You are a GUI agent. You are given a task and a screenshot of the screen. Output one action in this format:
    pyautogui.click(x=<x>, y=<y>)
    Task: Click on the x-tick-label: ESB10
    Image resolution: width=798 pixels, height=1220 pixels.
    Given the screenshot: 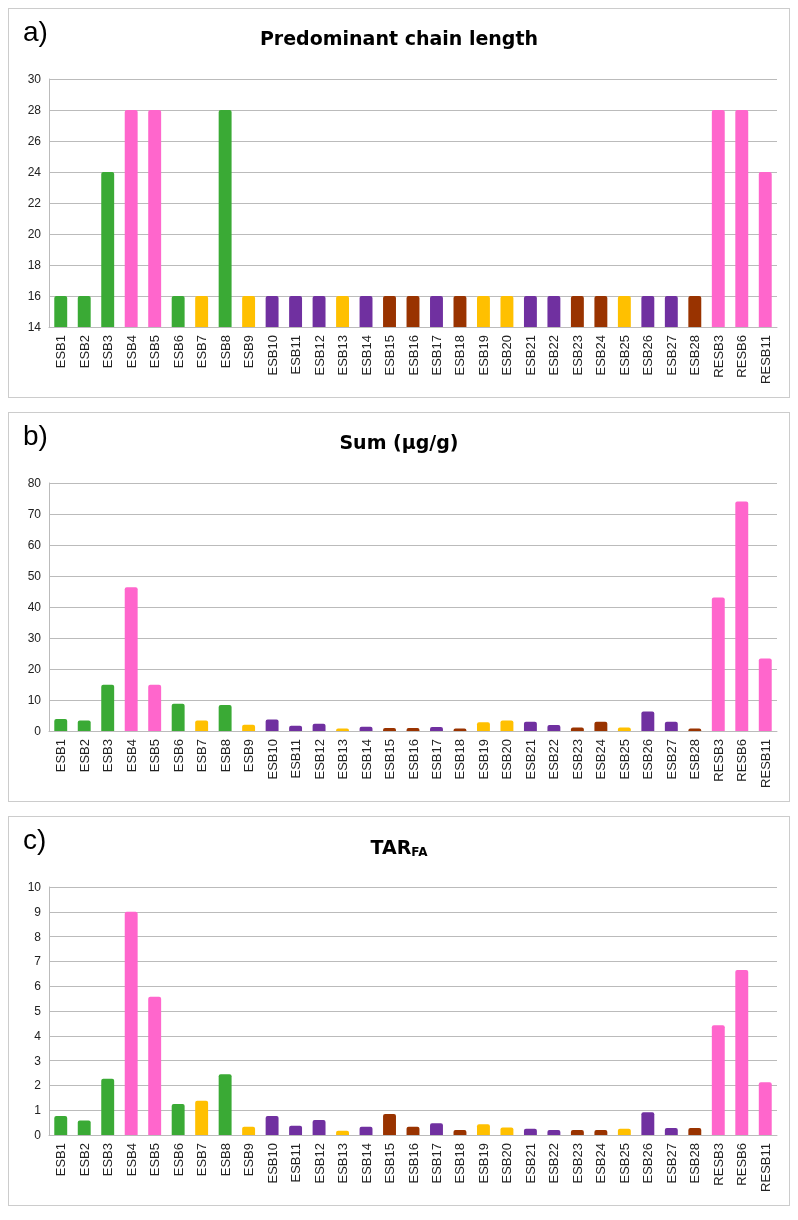 What is the action you would take?
    pyautogui.click(x=272, y=1163)
    